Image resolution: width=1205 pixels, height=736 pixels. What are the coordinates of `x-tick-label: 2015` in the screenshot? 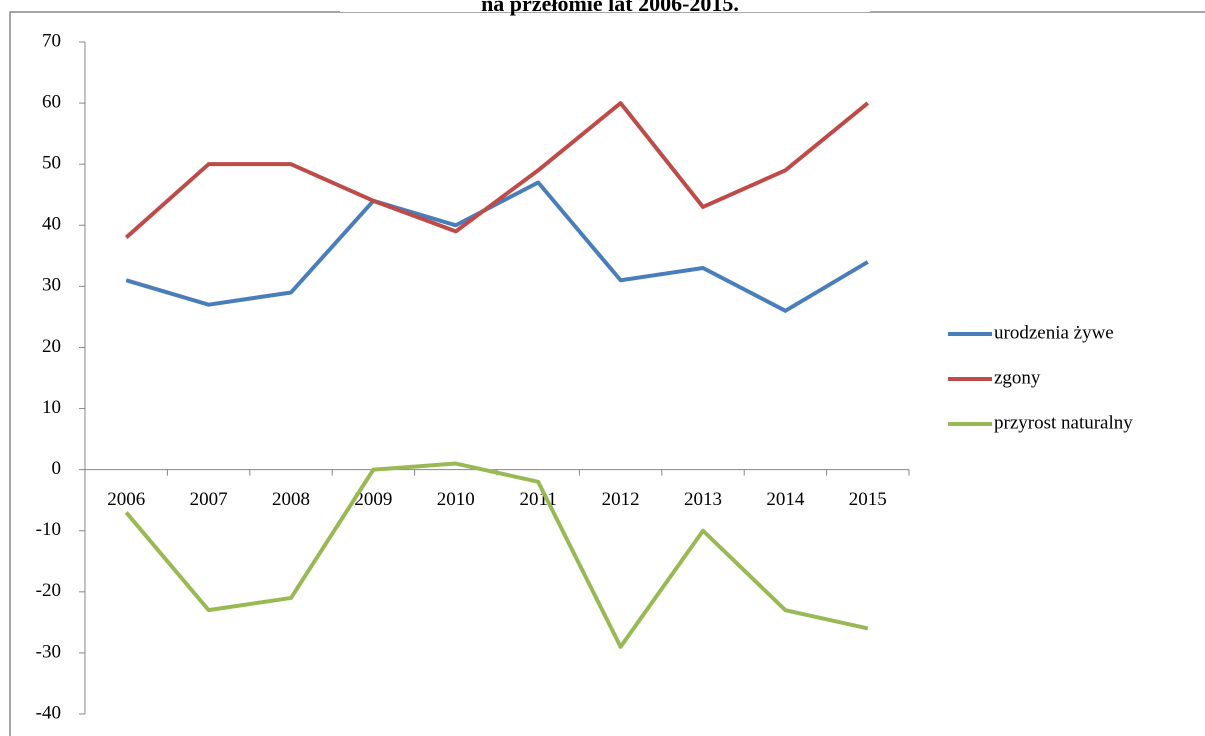 It's located at (868, 499).